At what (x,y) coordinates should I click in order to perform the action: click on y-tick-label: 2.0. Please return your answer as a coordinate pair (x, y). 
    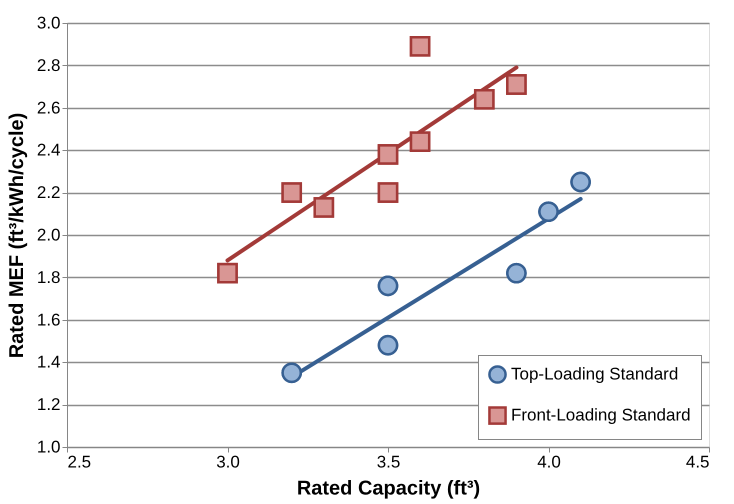
    Looking at the image, I should click on (48, 235).